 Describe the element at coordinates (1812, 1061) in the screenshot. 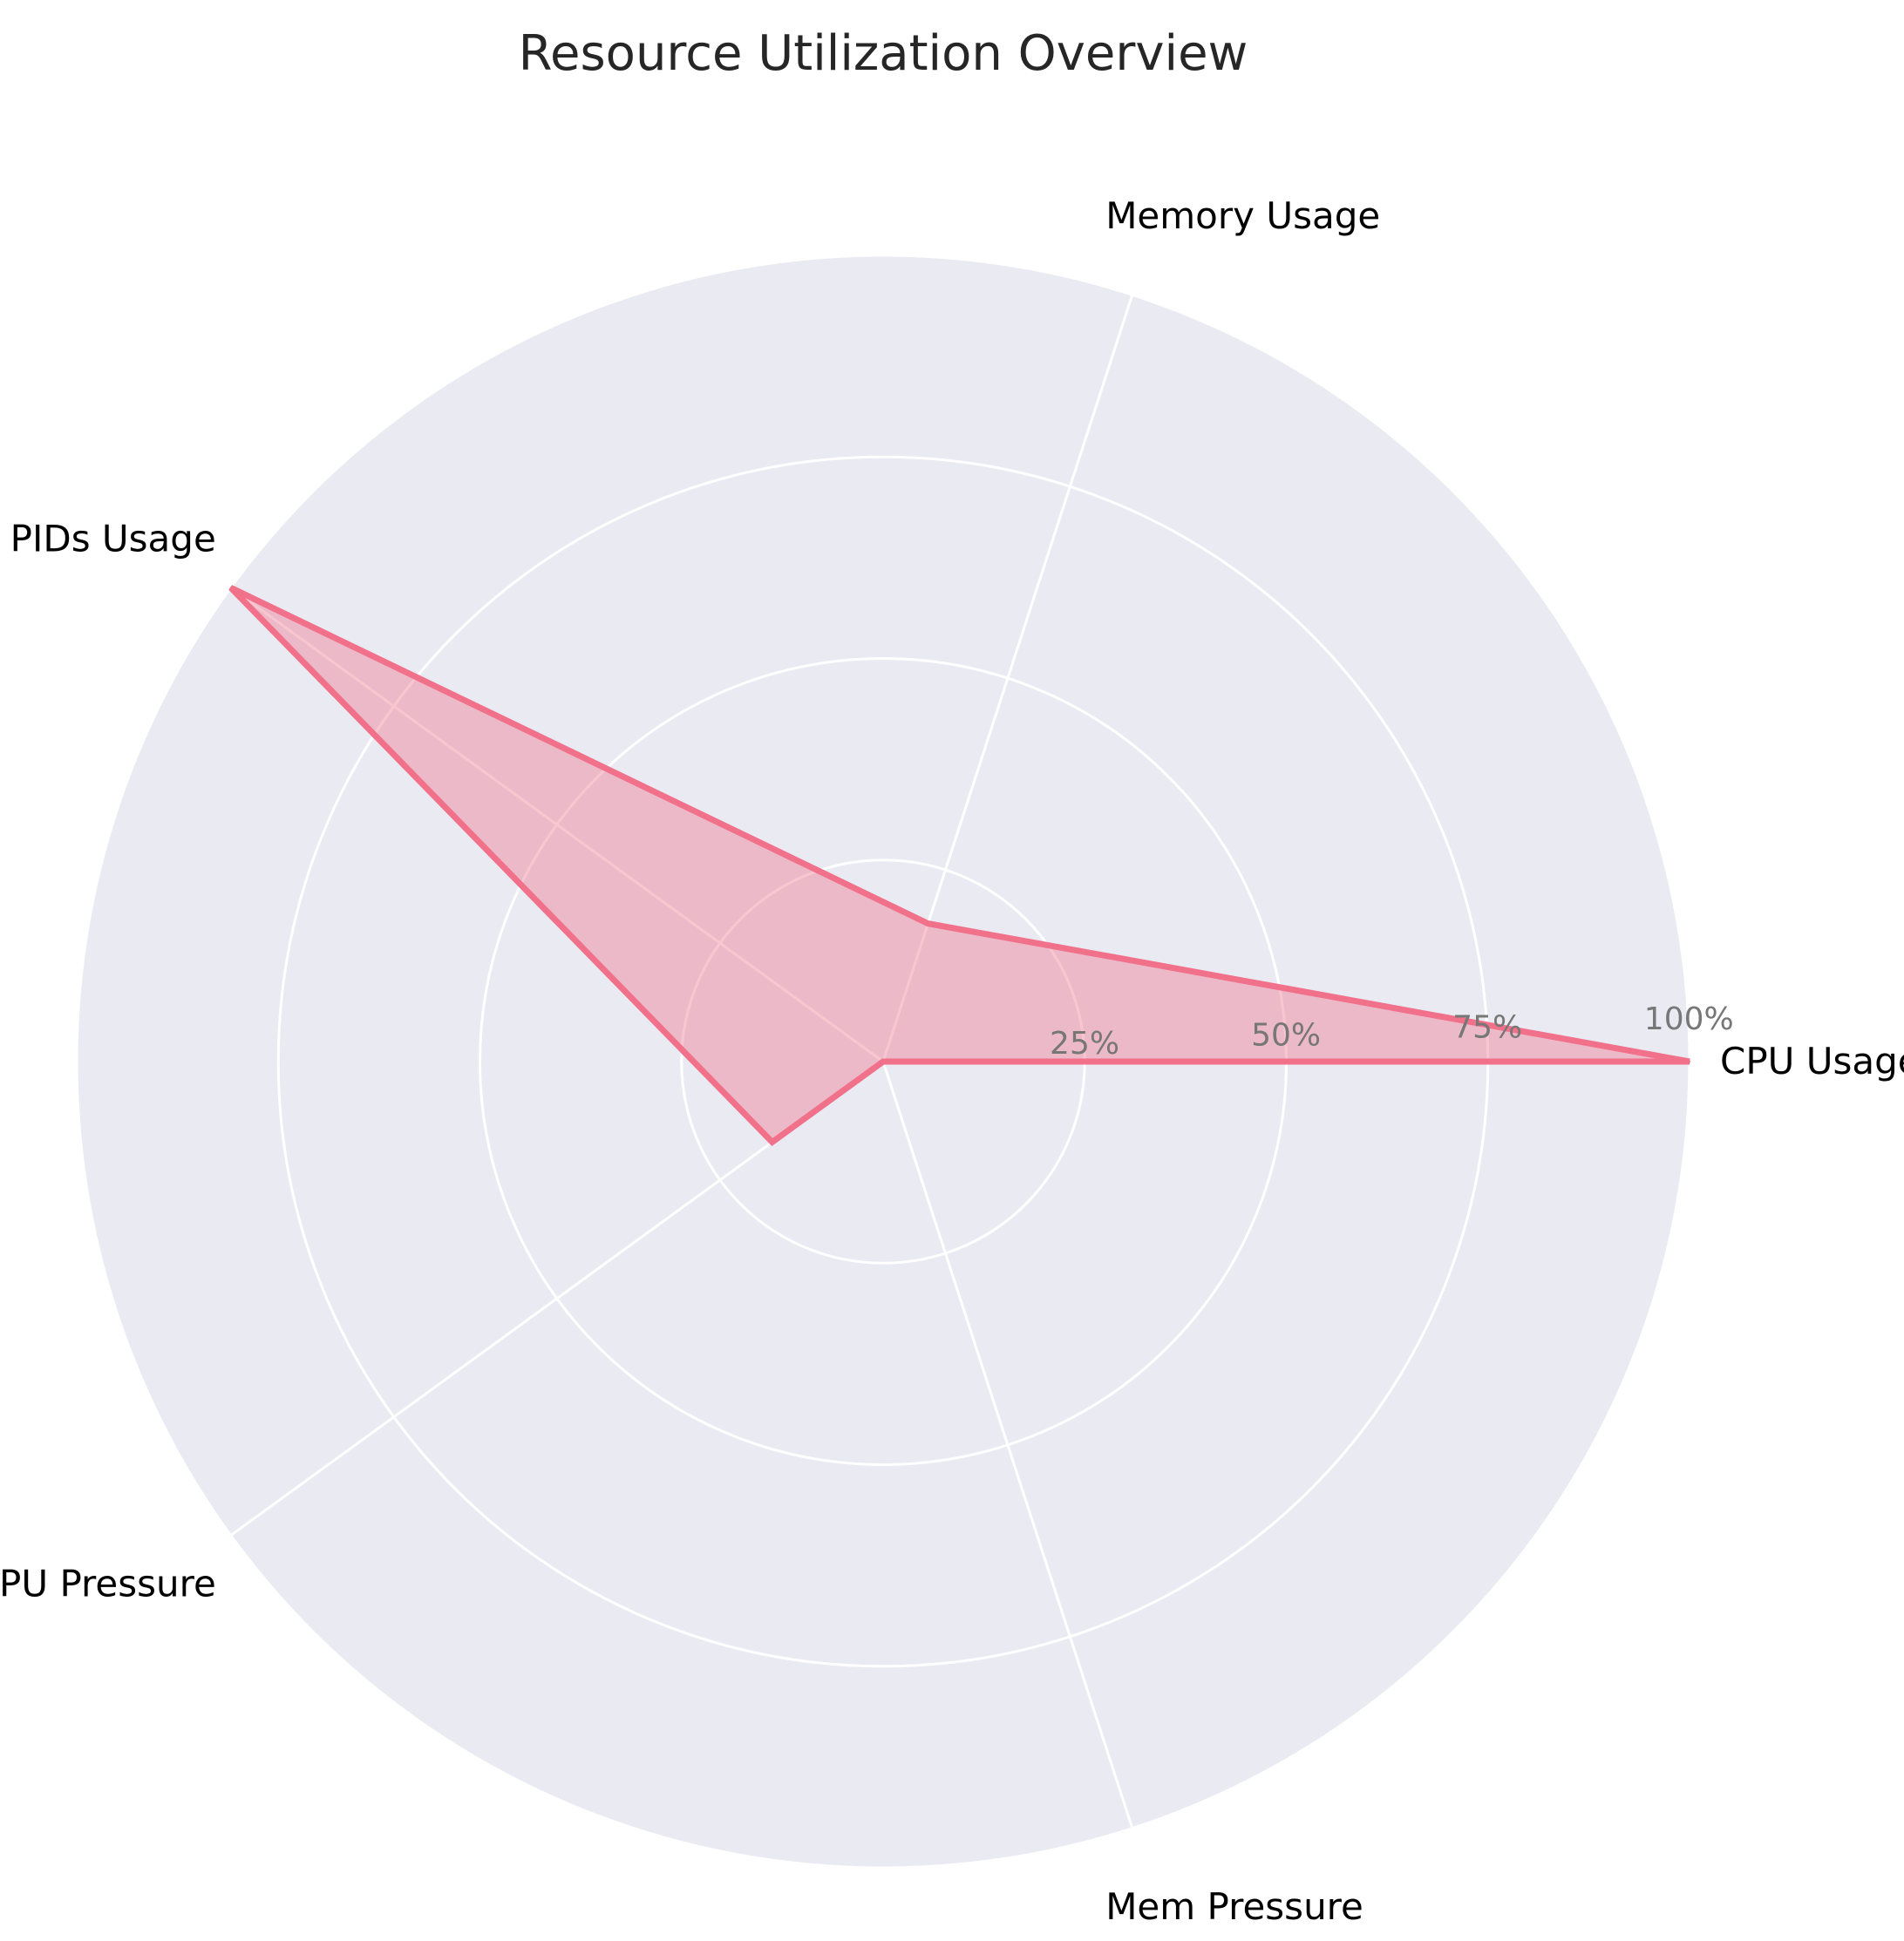

I see `axis-label: CPU Usage` at that location.